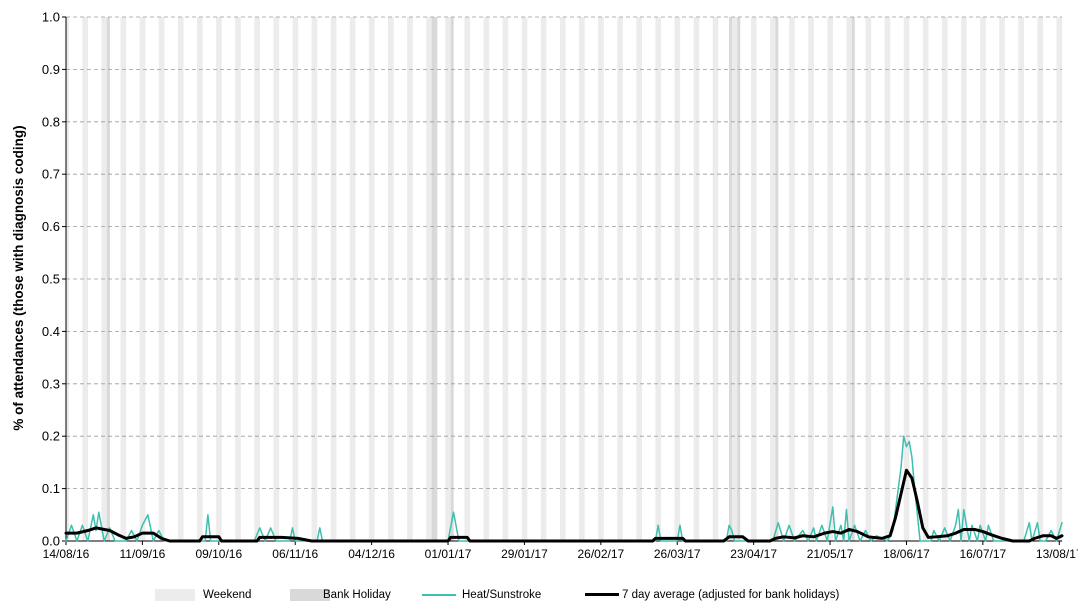 The image size is (1078, 605). What do you see at coordinates (602, 594) in the screenshot?
I see `7day-average-swatch` at bounding box center [602, 594].